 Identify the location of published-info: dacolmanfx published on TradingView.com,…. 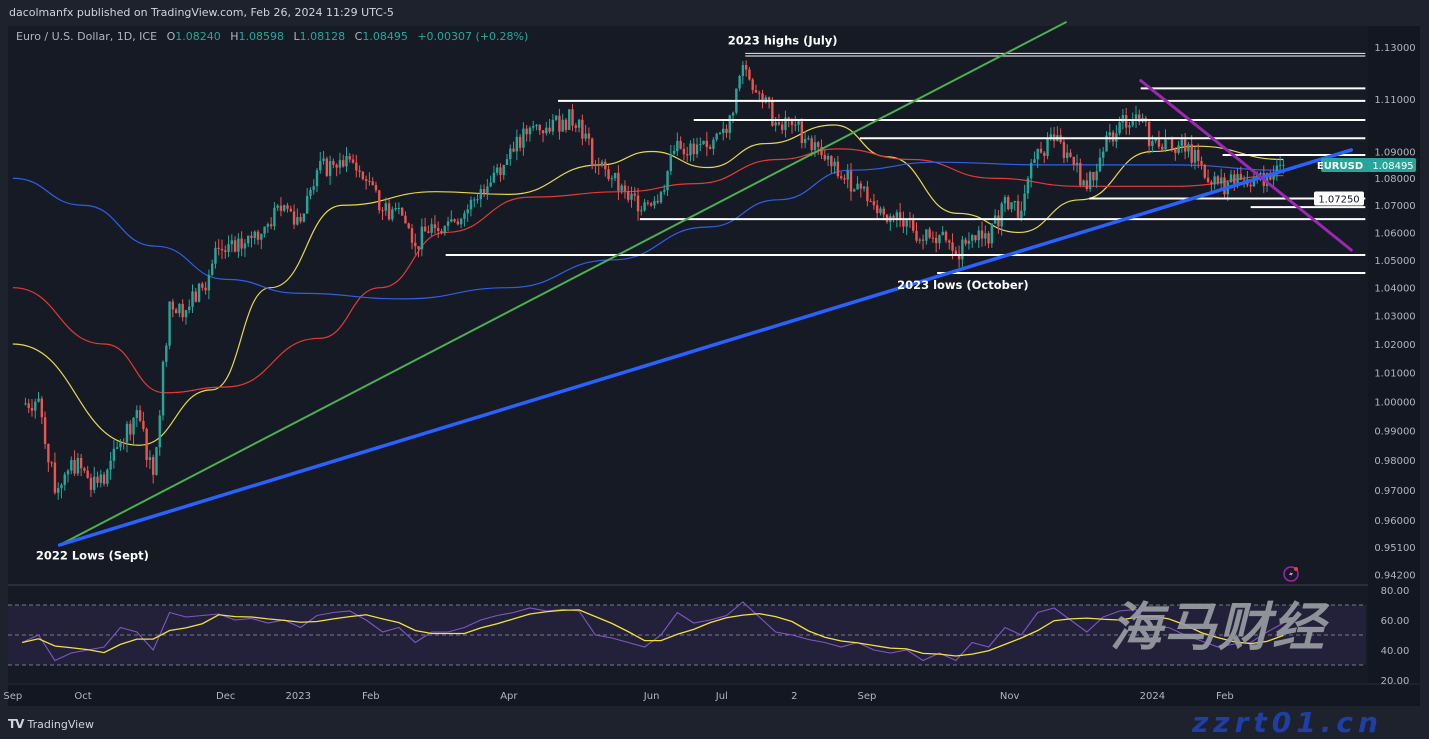
(201, 12).